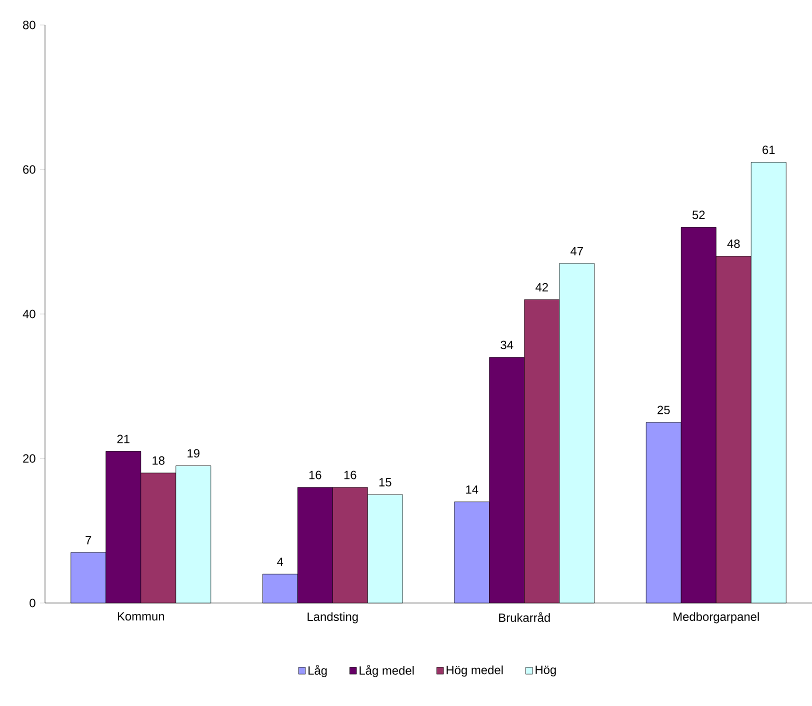  What do you see at coordinates (576, 251) in the screenshot?
I see `data-label: 47` at bounding box center [576, 251].